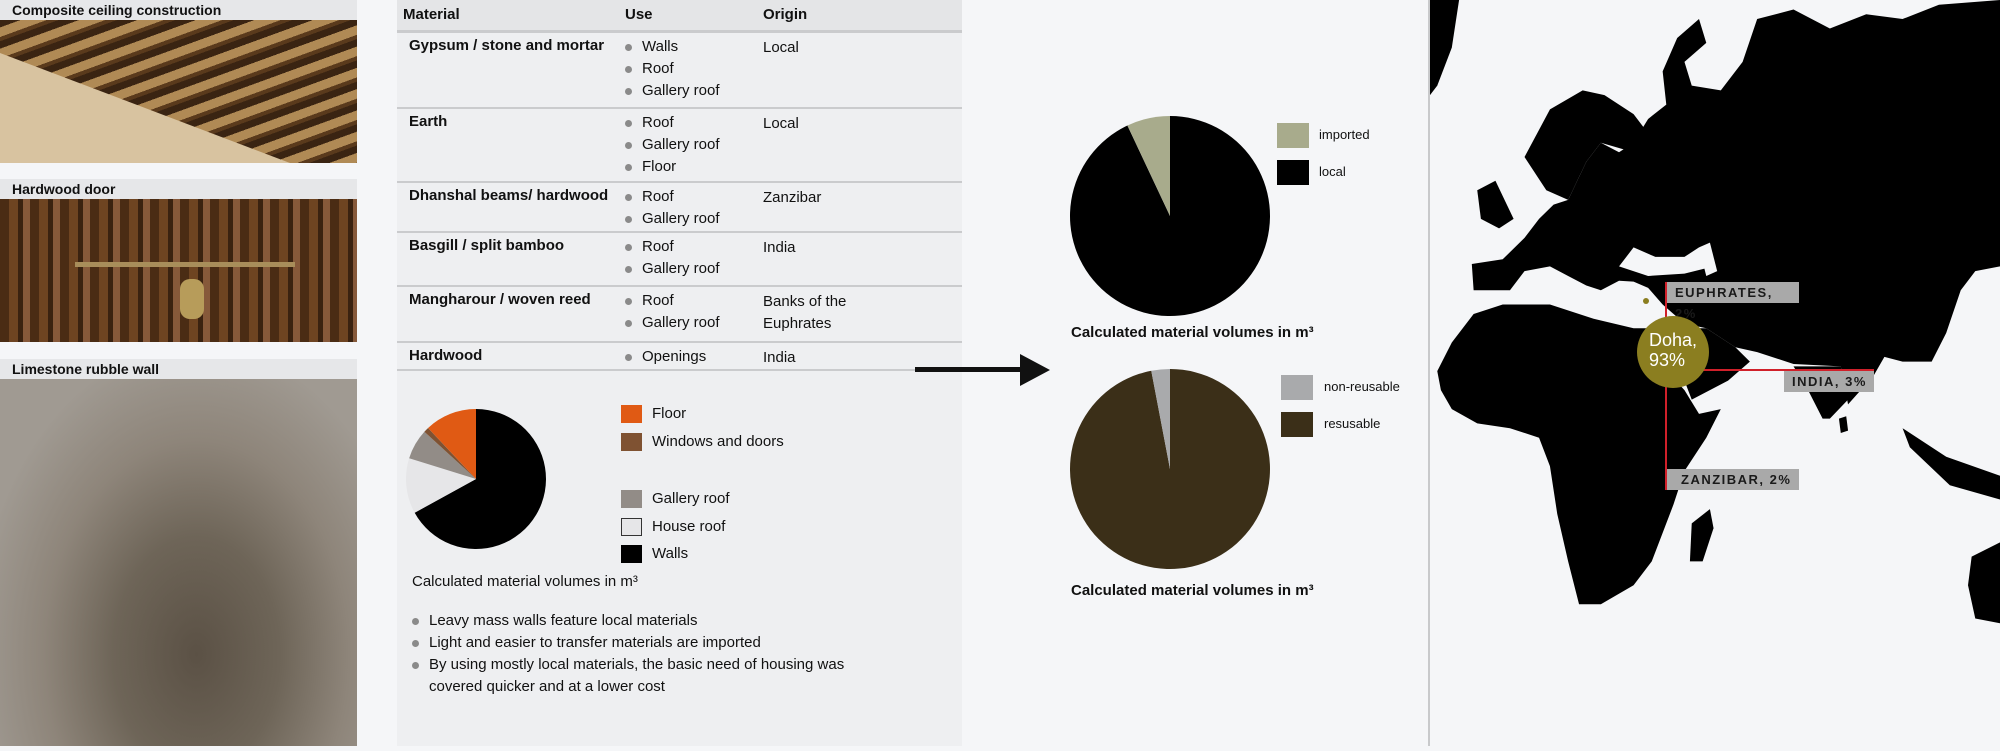  I want to click on use-list: Walls Roof Gallery roof, so click(672, 70).